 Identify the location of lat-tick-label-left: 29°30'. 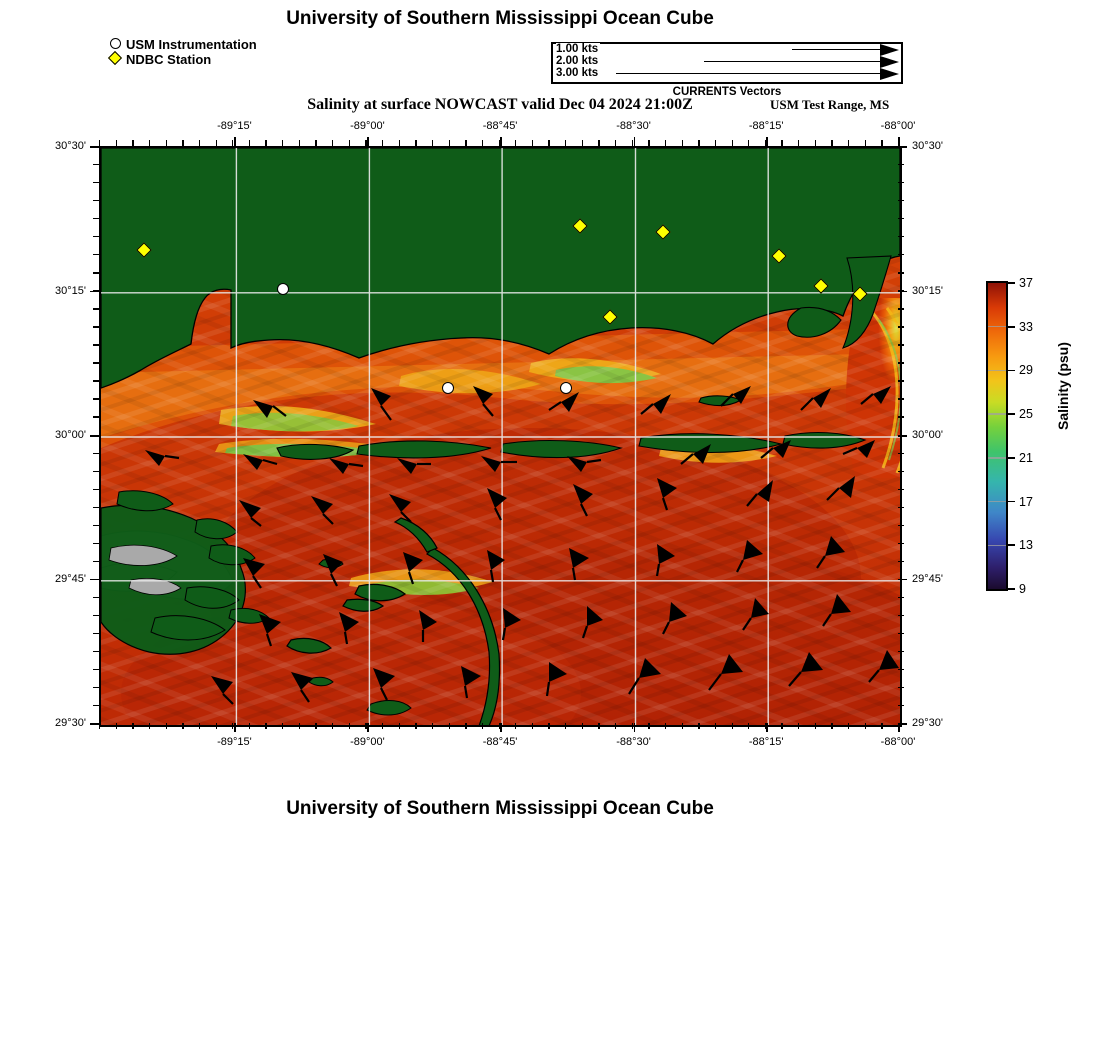
(70, 723).